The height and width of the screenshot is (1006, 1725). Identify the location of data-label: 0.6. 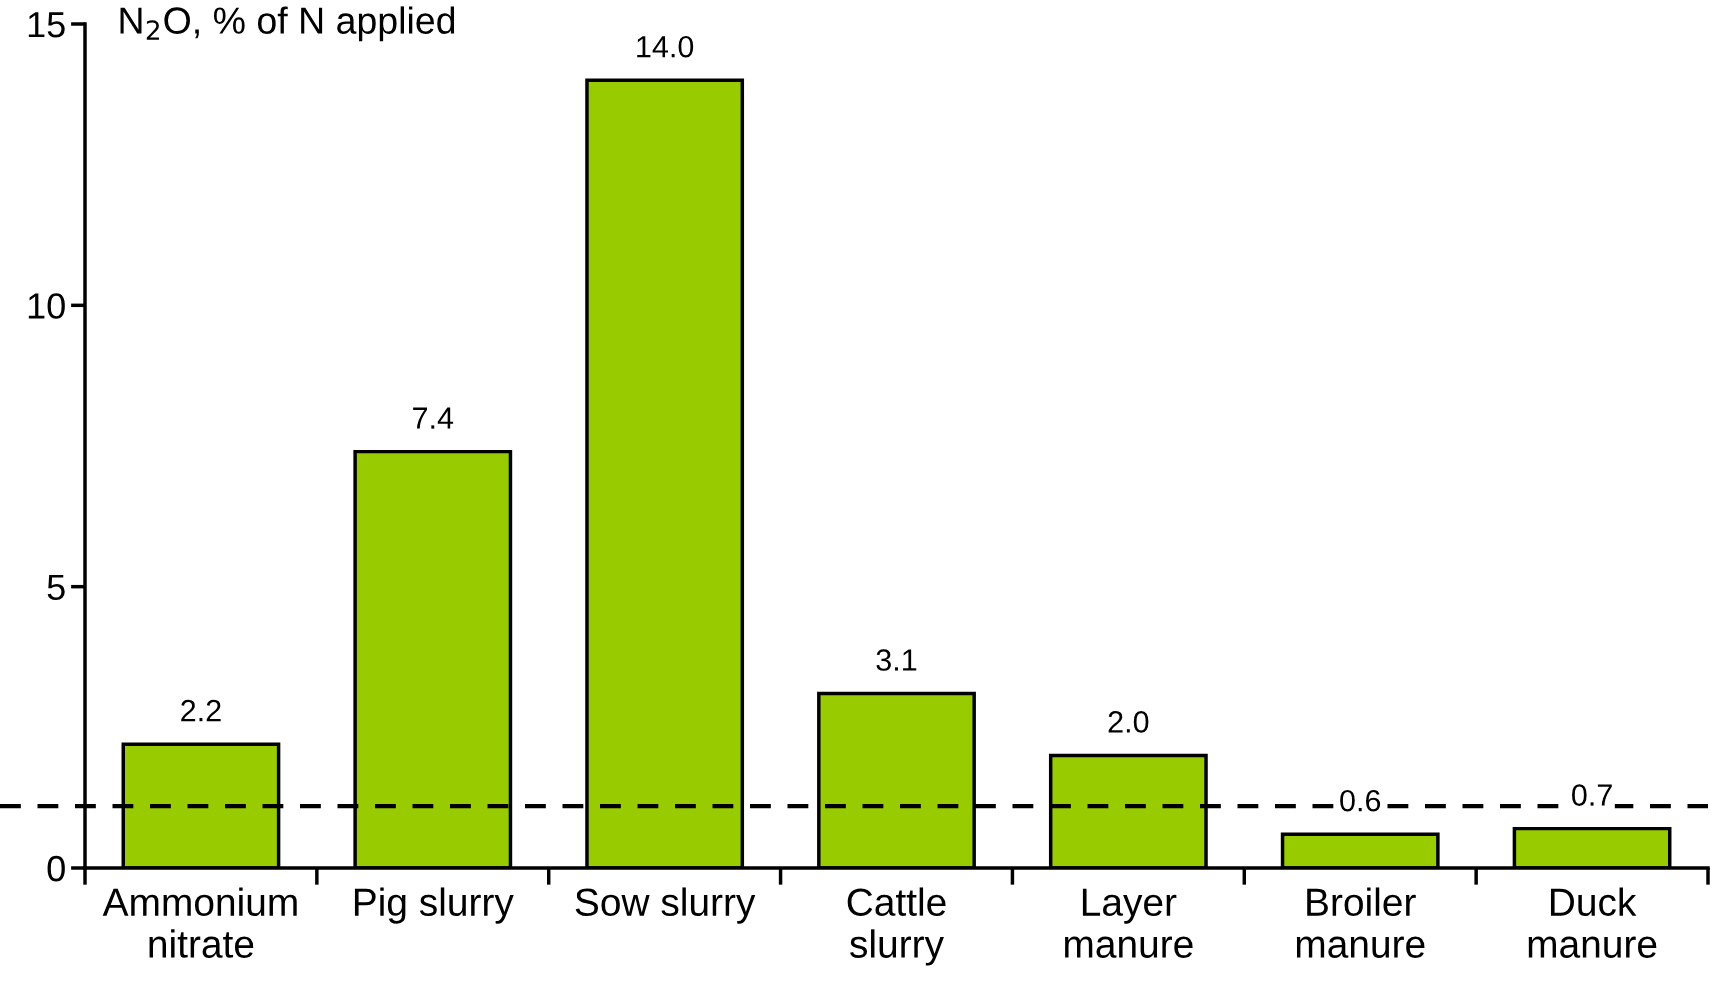
(1360, 800).